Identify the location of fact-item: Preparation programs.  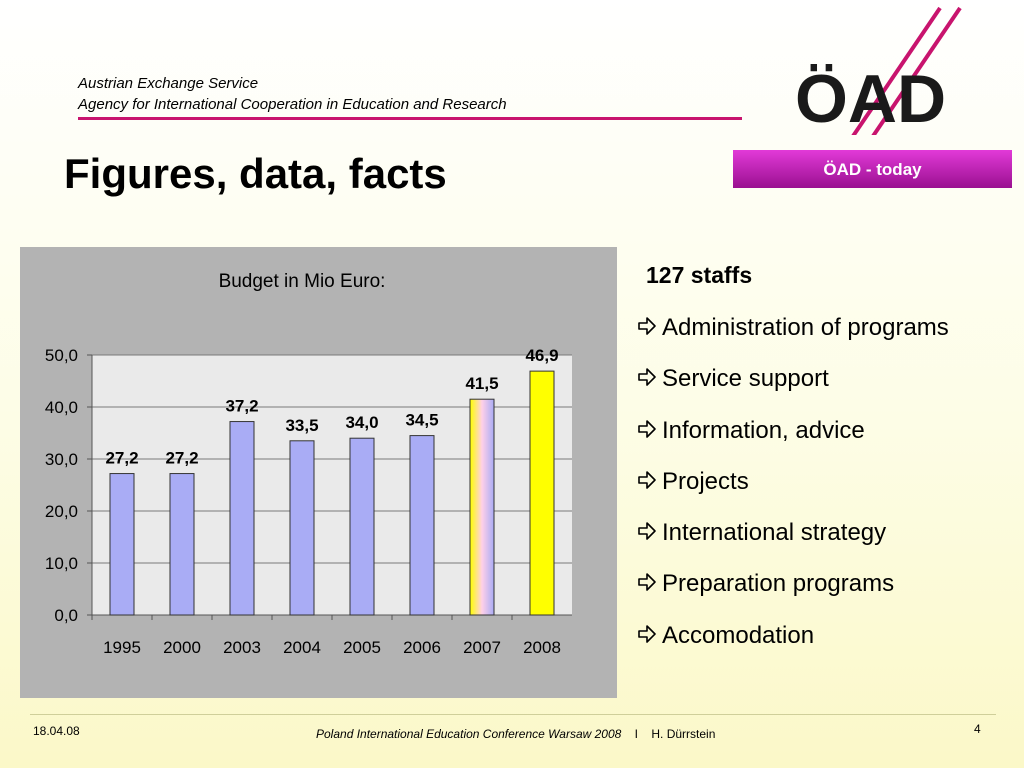
(792, 595).